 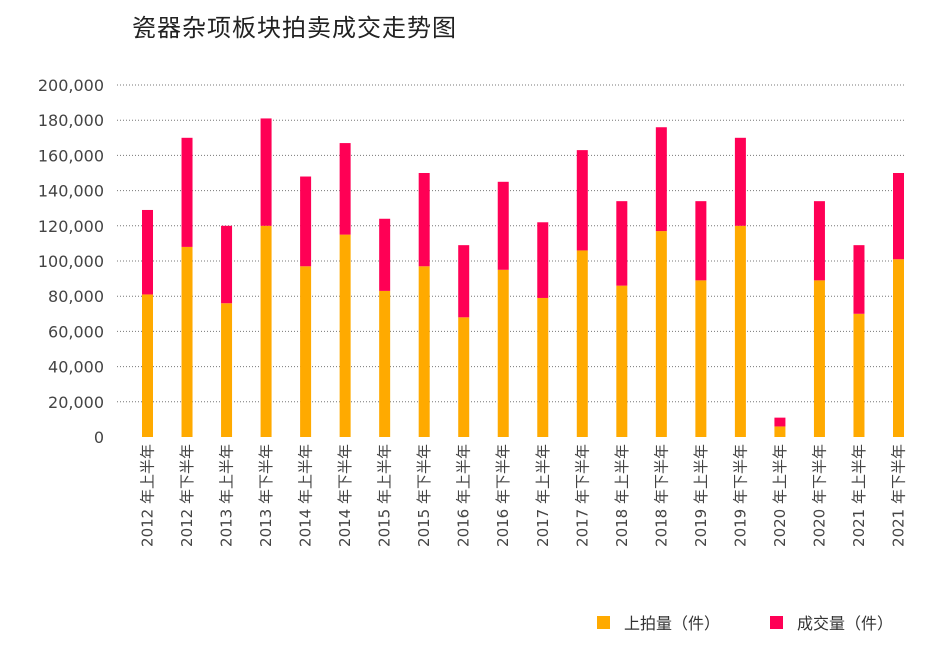 What do you see at coordinates (148, 495) in the screenshot?
I see `x-tick-label: 2012 年上半年` at bounding box center [148, 495].